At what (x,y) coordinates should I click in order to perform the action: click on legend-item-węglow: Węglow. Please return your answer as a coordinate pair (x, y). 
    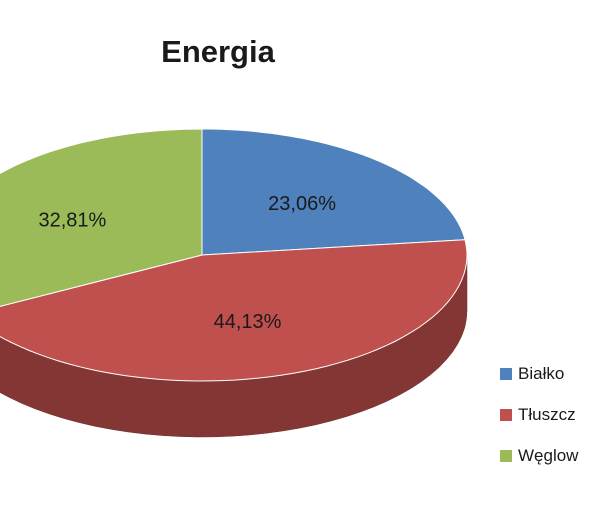
    Looking at the image, I should click on (539, 456).